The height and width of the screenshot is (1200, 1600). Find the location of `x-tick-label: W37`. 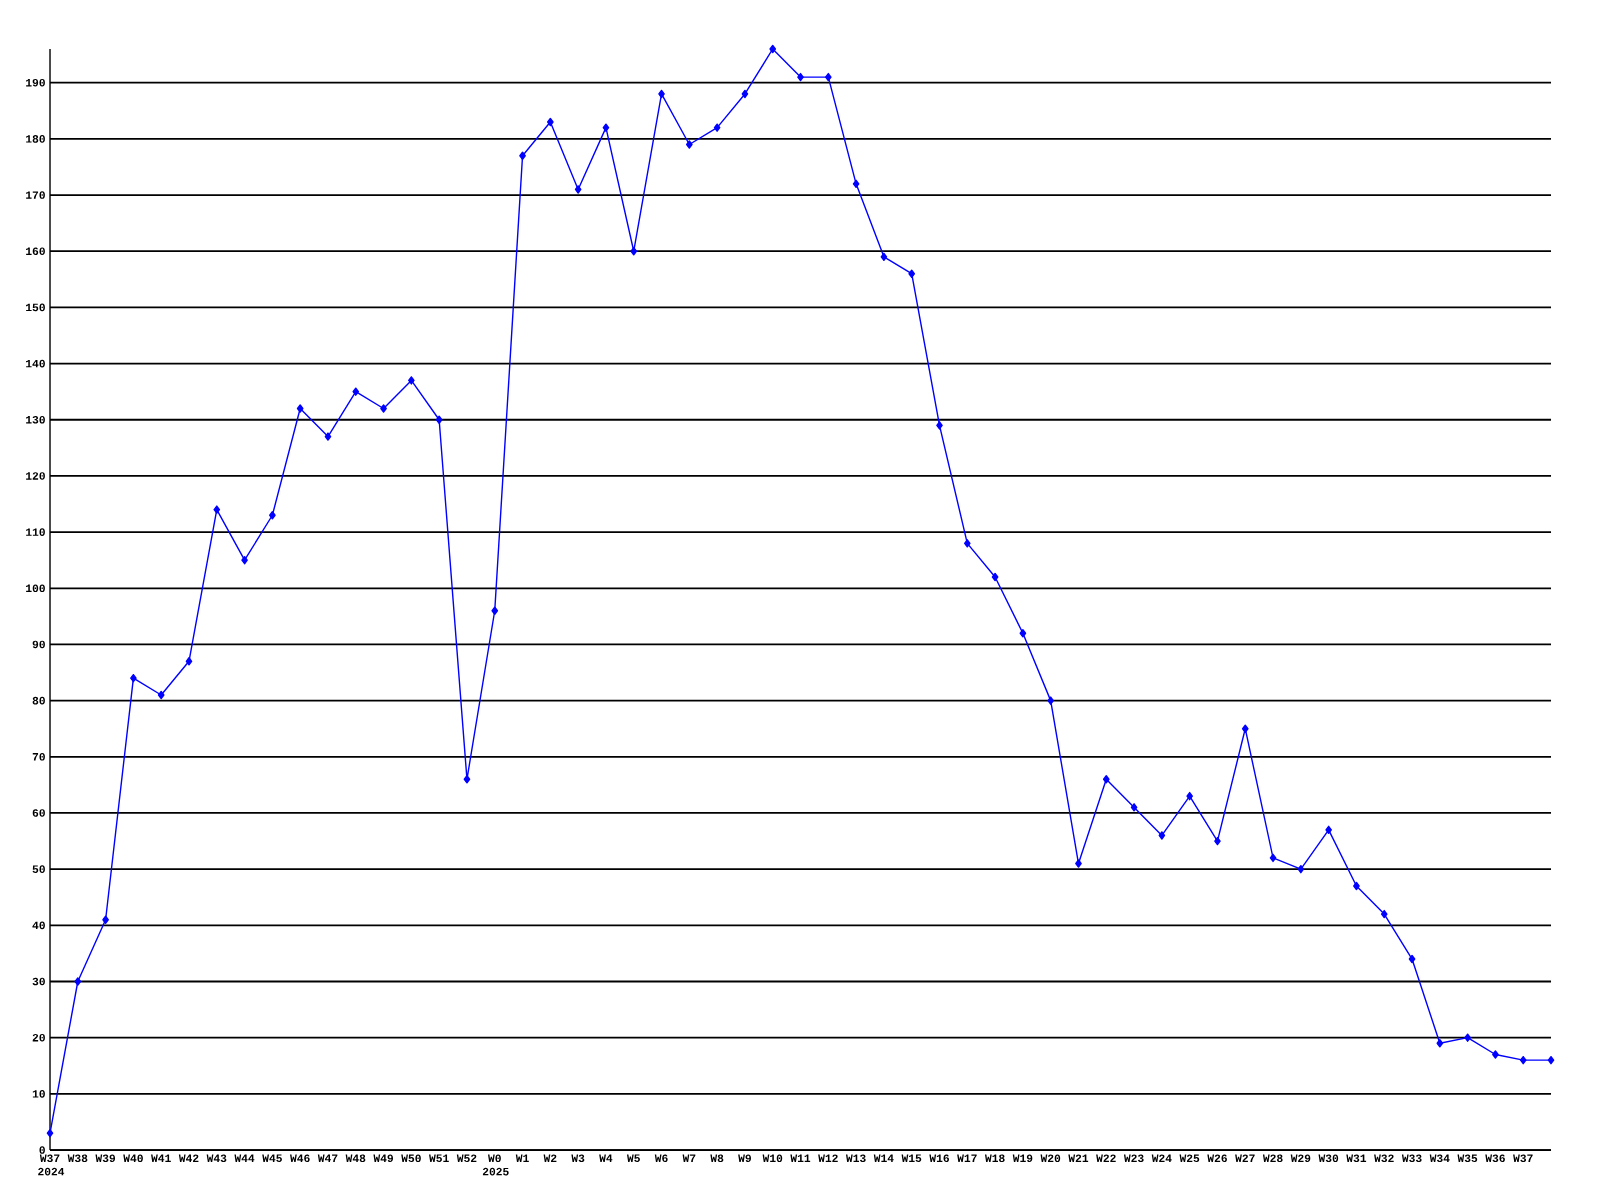

x-tick-label: W37 is located at coordinates (1523, 1158).